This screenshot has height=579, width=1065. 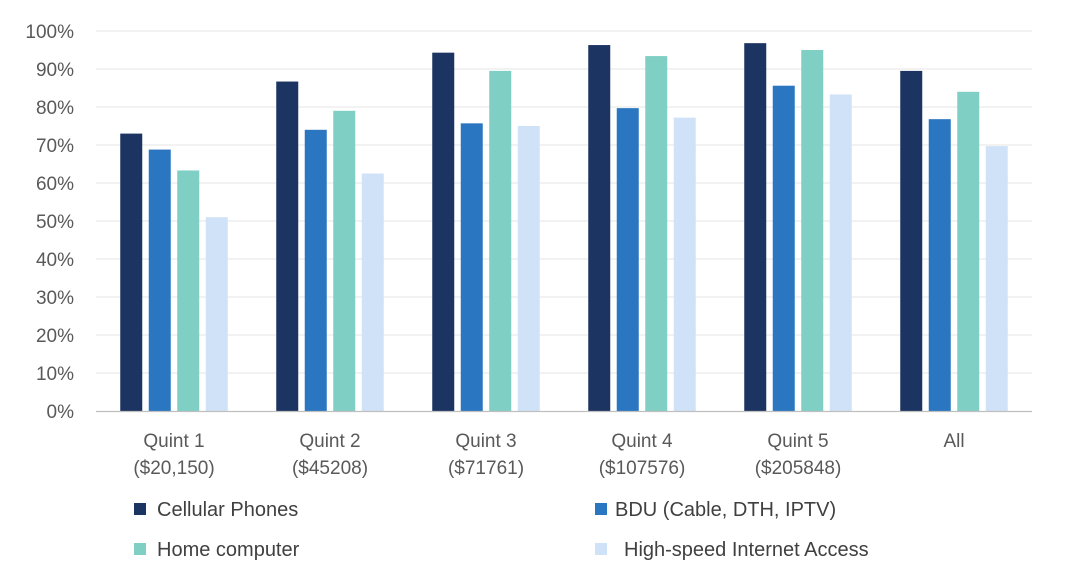 What do you see at coordinates (55, 298) in the screenshot?
I see `y-tick-label: 30%` at bounding box center [55, 298].